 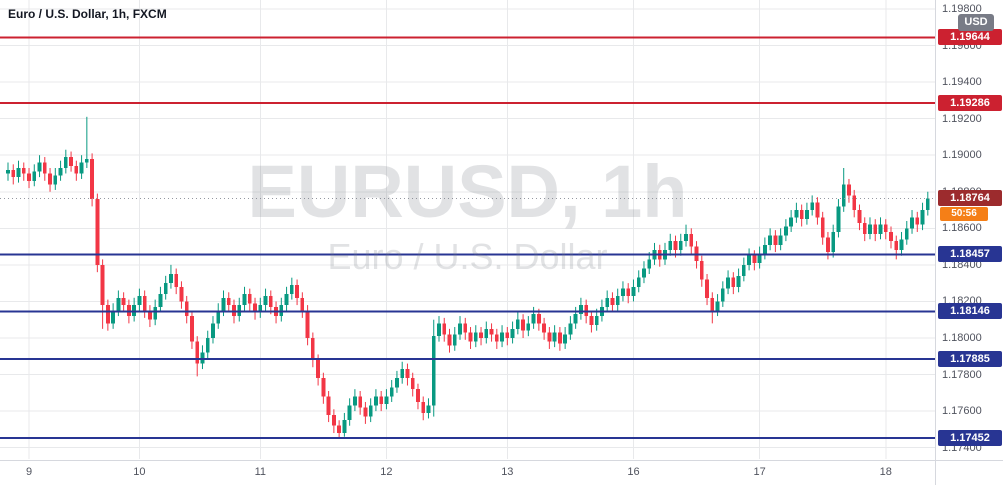 What do you see at coordinates (970, 359) in the screenshot?
I see `level-price-badge-support: 1.17885` at bounding box center [970, 359].